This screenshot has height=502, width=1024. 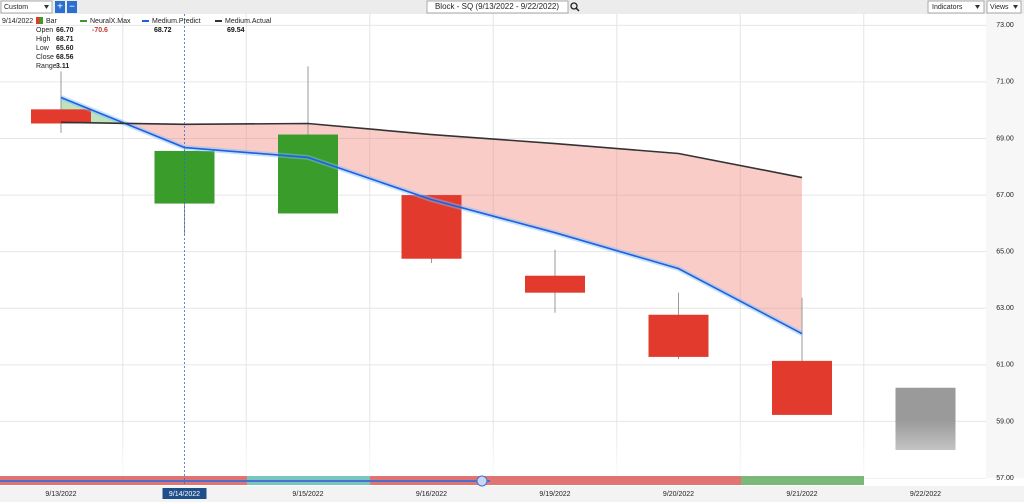 I want to click on y-tick-label: 61.00, so click(x=1005, y=365).